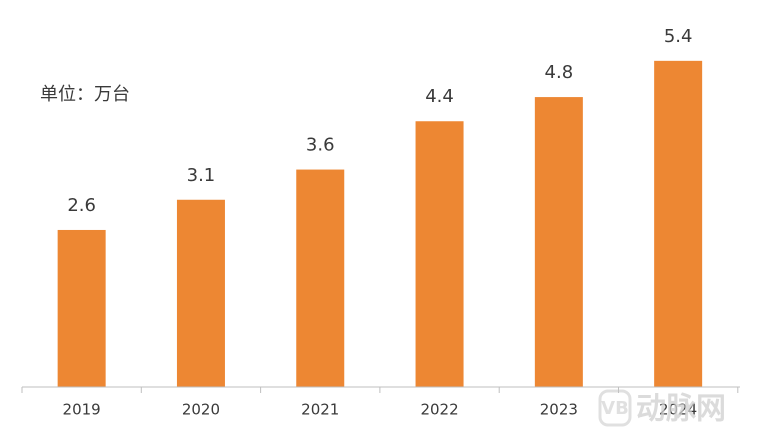 Image resolution: width=760 pixels, height=436 pixels. I want to click on svg-text: VB, so click(615, 408).